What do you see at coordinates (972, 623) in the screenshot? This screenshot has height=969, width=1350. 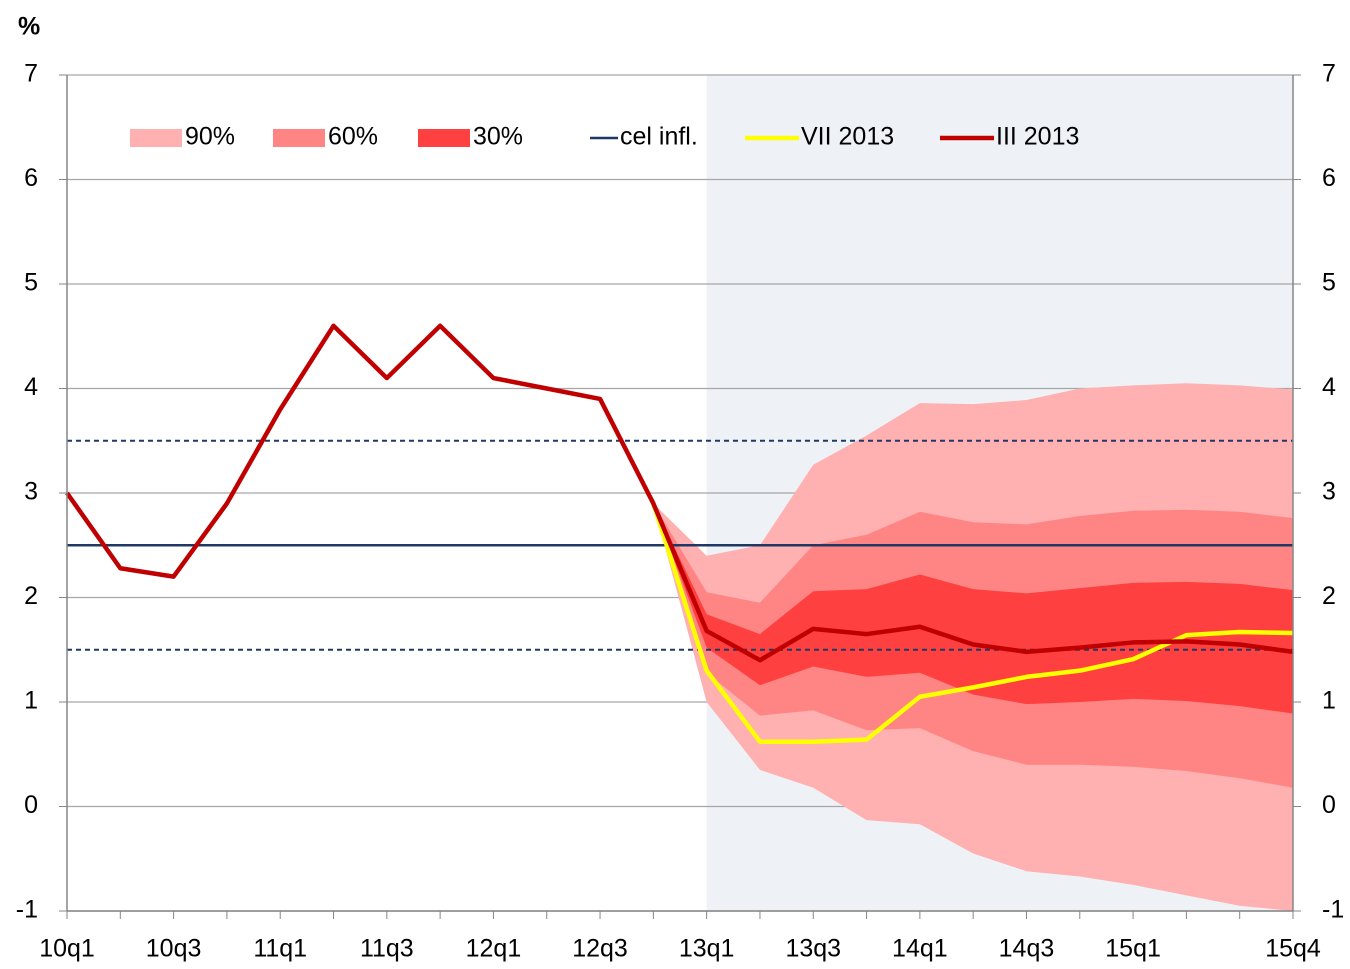 I see `line-series` at bounding box center [972, 623].